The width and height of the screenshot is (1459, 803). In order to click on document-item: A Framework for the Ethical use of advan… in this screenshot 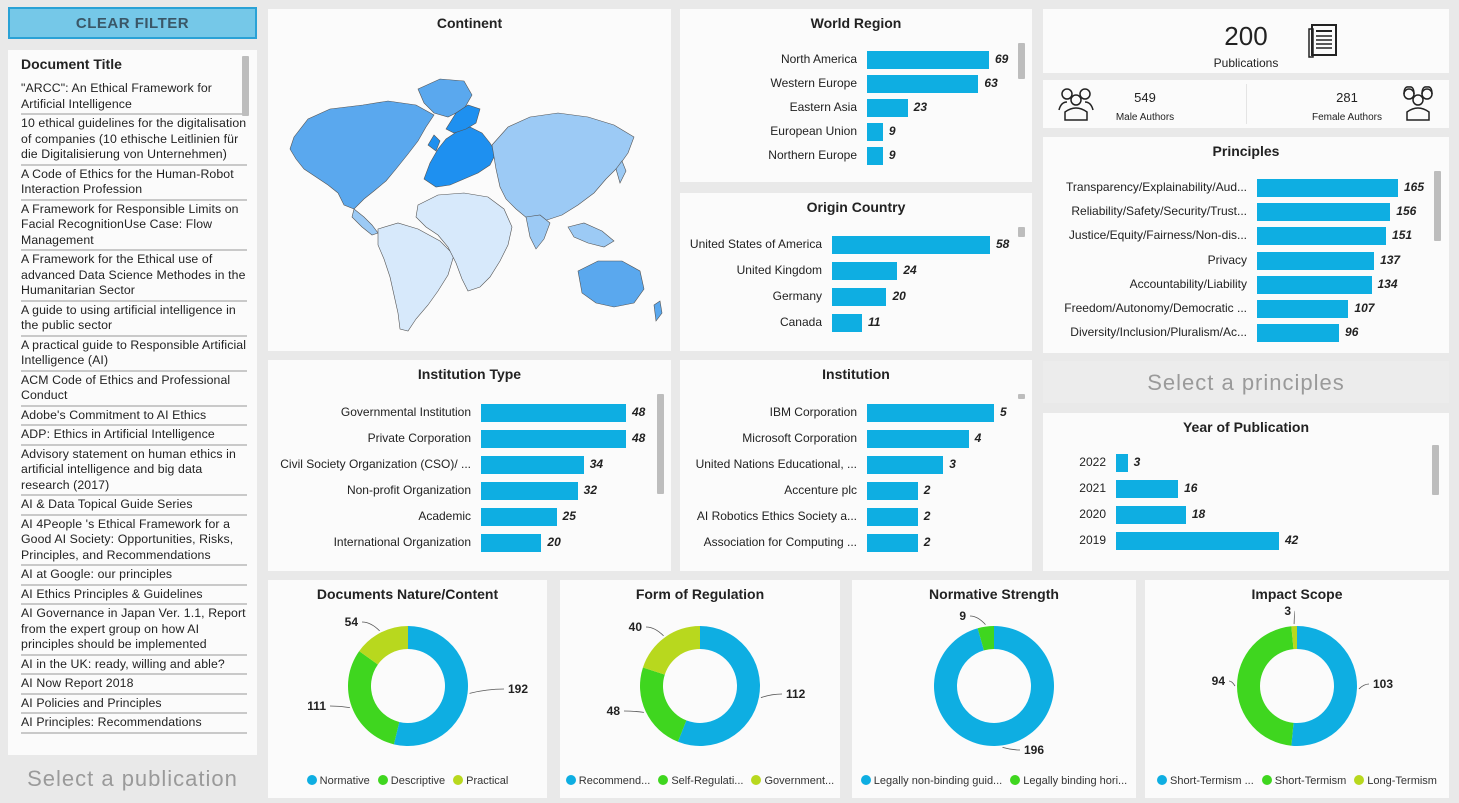, I will do `click(134, 276)`.